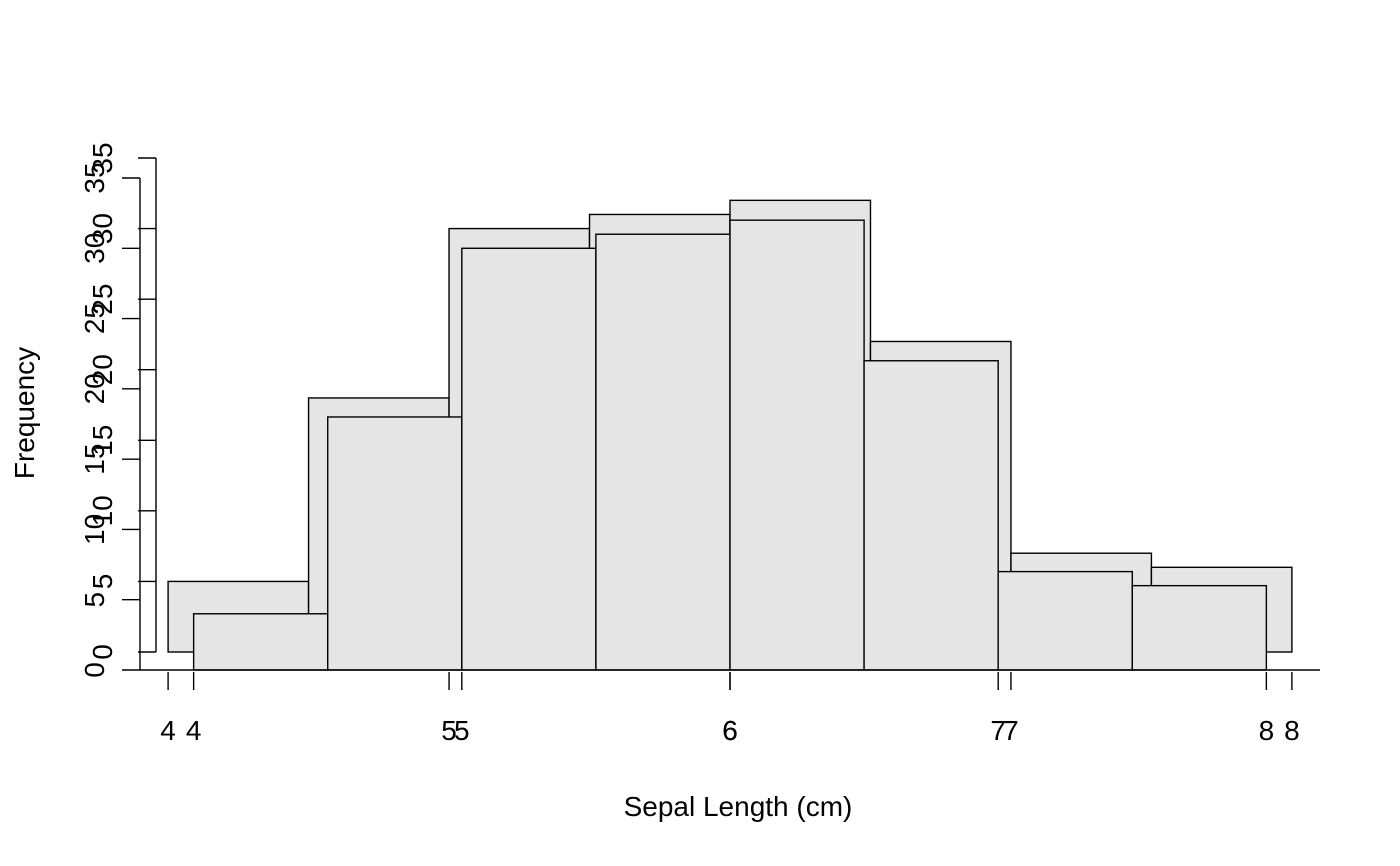 The width and height of the screenshot is (1400, 866). Describe the element at coordinates (730, 730) in the screenshot. I see `x-tick-label: 6` at that location.